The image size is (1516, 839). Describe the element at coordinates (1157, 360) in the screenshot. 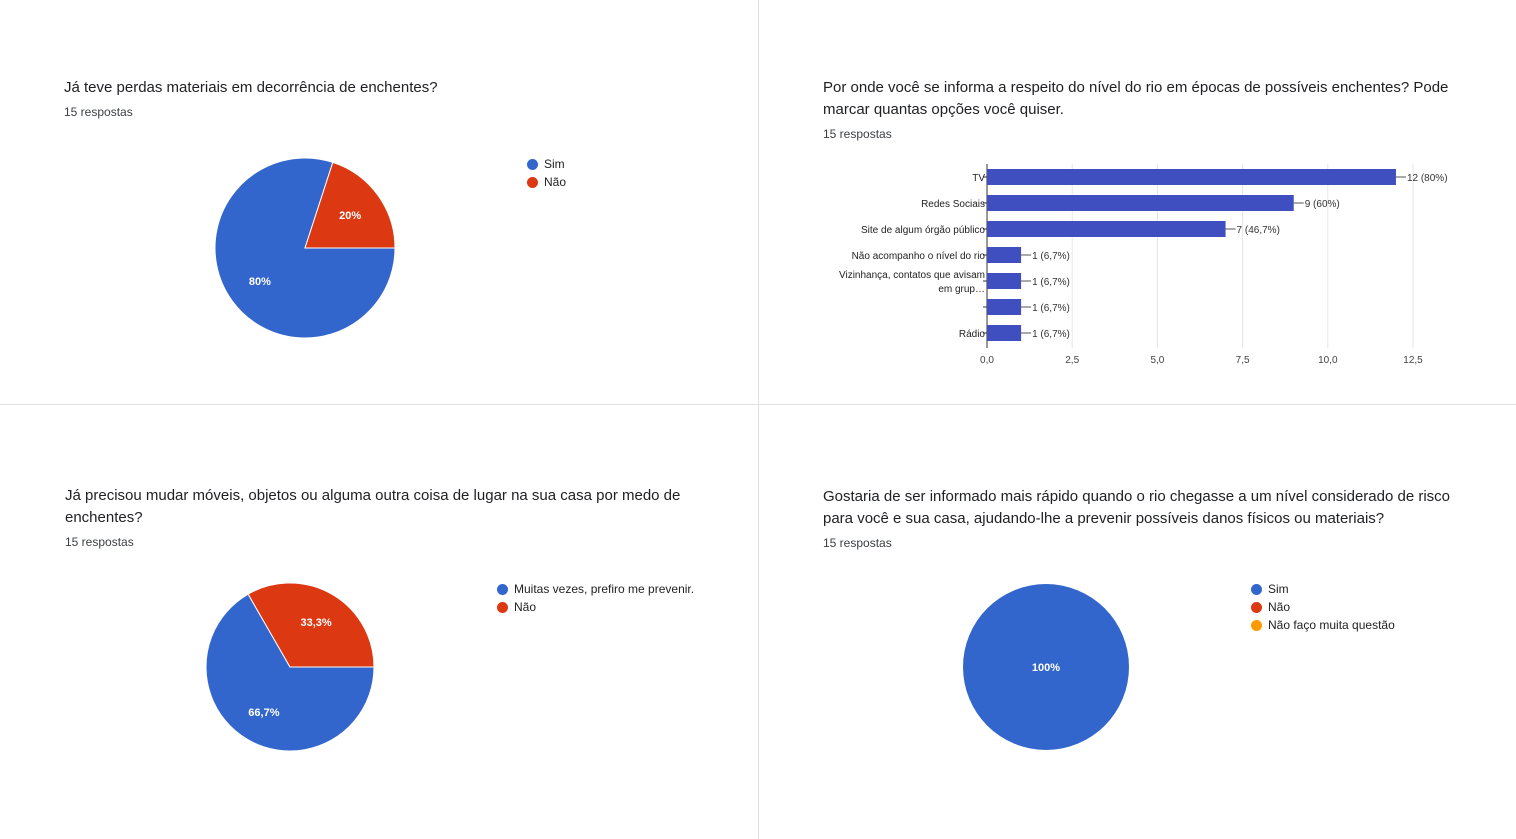

I see `x-tick-label: 5,0` at that location.